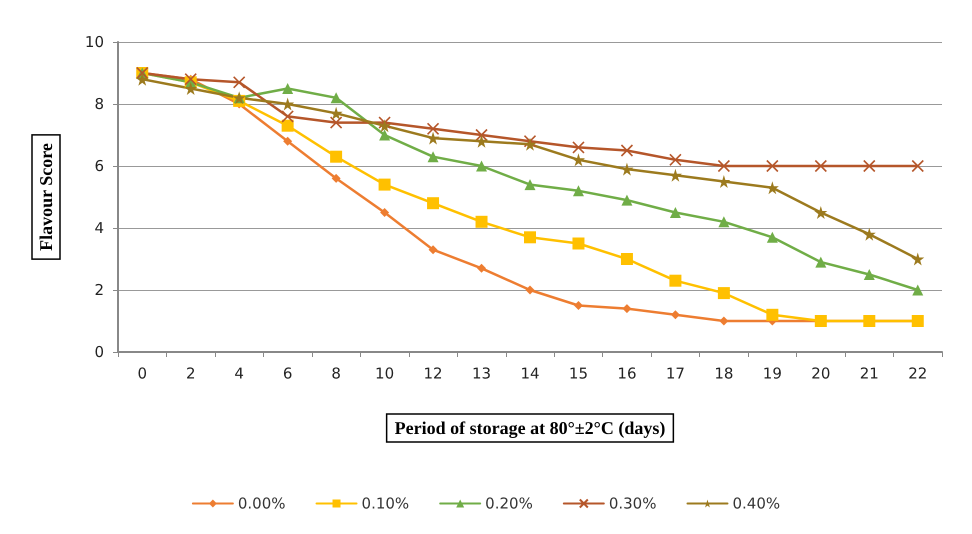  I want to click on x-tick-label: 12, so click(433, 373).